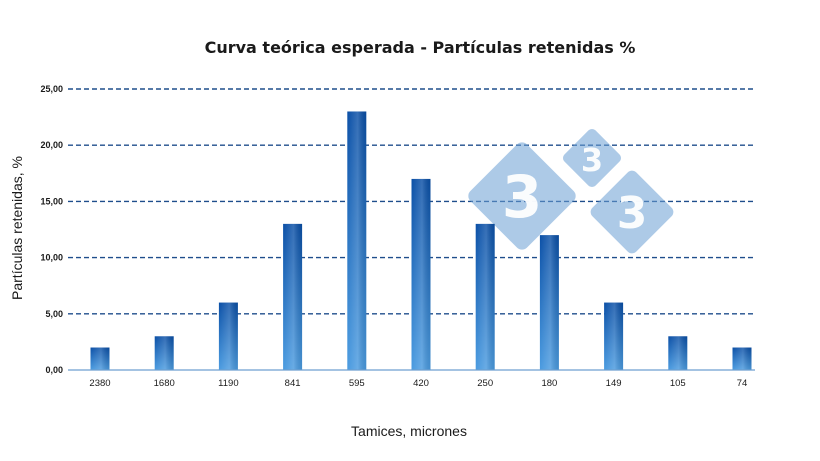 This screenshot has height=461, width=820. I want to click on watermark-logo: 3 3 3, so click(571, 191).